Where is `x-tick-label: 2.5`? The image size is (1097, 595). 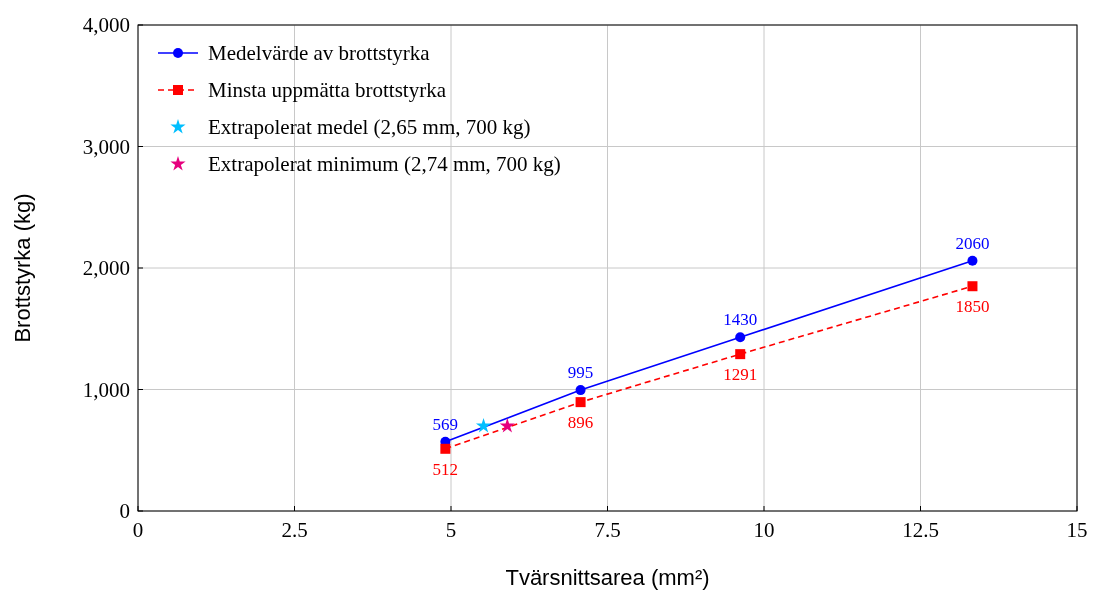
x-tick-label: 2.5 is located at coordinates (294, 530).